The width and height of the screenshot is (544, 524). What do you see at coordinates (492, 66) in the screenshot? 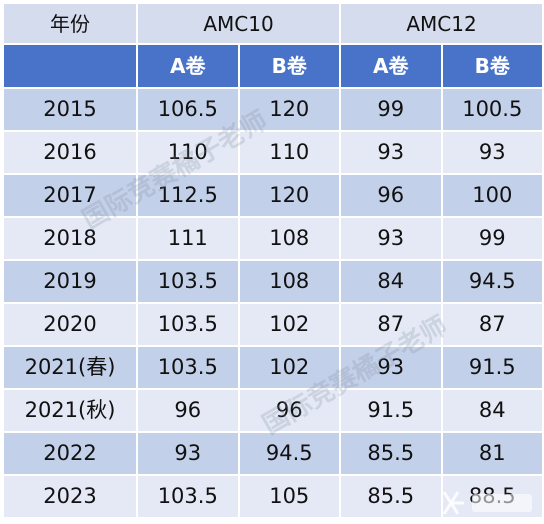
I see `amc12-b-header: B卷` at bounding box center [492, 66].